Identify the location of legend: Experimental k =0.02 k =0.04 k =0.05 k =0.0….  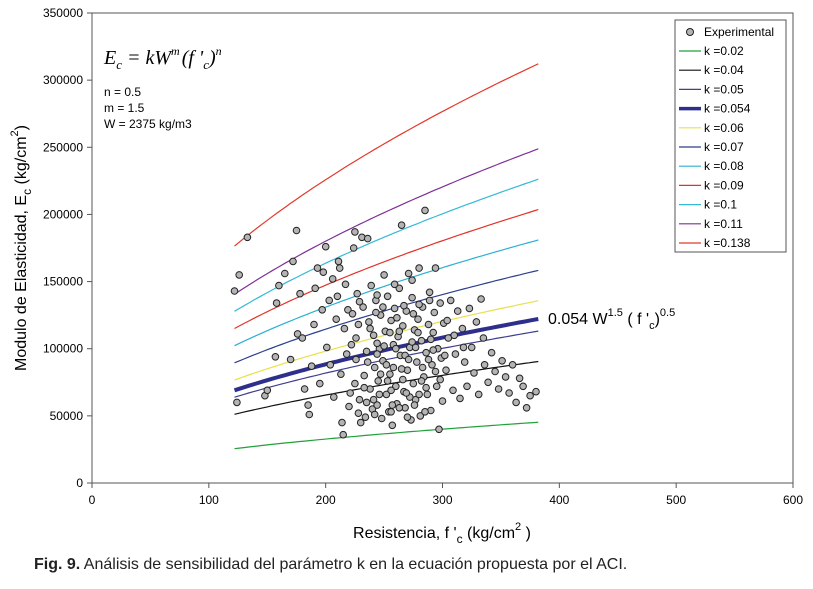
(730, 136).